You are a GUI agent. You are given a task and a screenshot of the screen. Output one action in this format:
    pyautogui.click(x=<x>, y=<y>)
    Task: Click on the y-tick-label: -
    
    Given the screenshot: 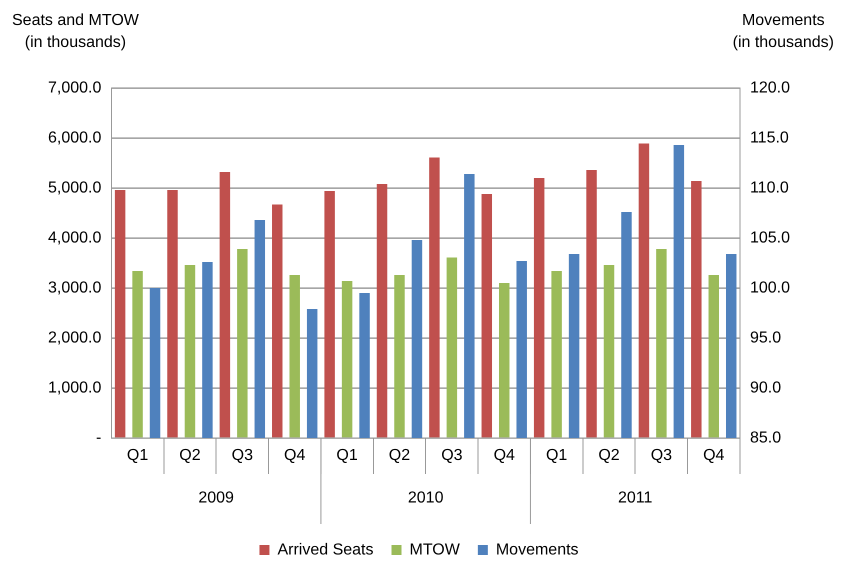 What is the action you would take?
    pyautogui.click(x=99, y=437)
    